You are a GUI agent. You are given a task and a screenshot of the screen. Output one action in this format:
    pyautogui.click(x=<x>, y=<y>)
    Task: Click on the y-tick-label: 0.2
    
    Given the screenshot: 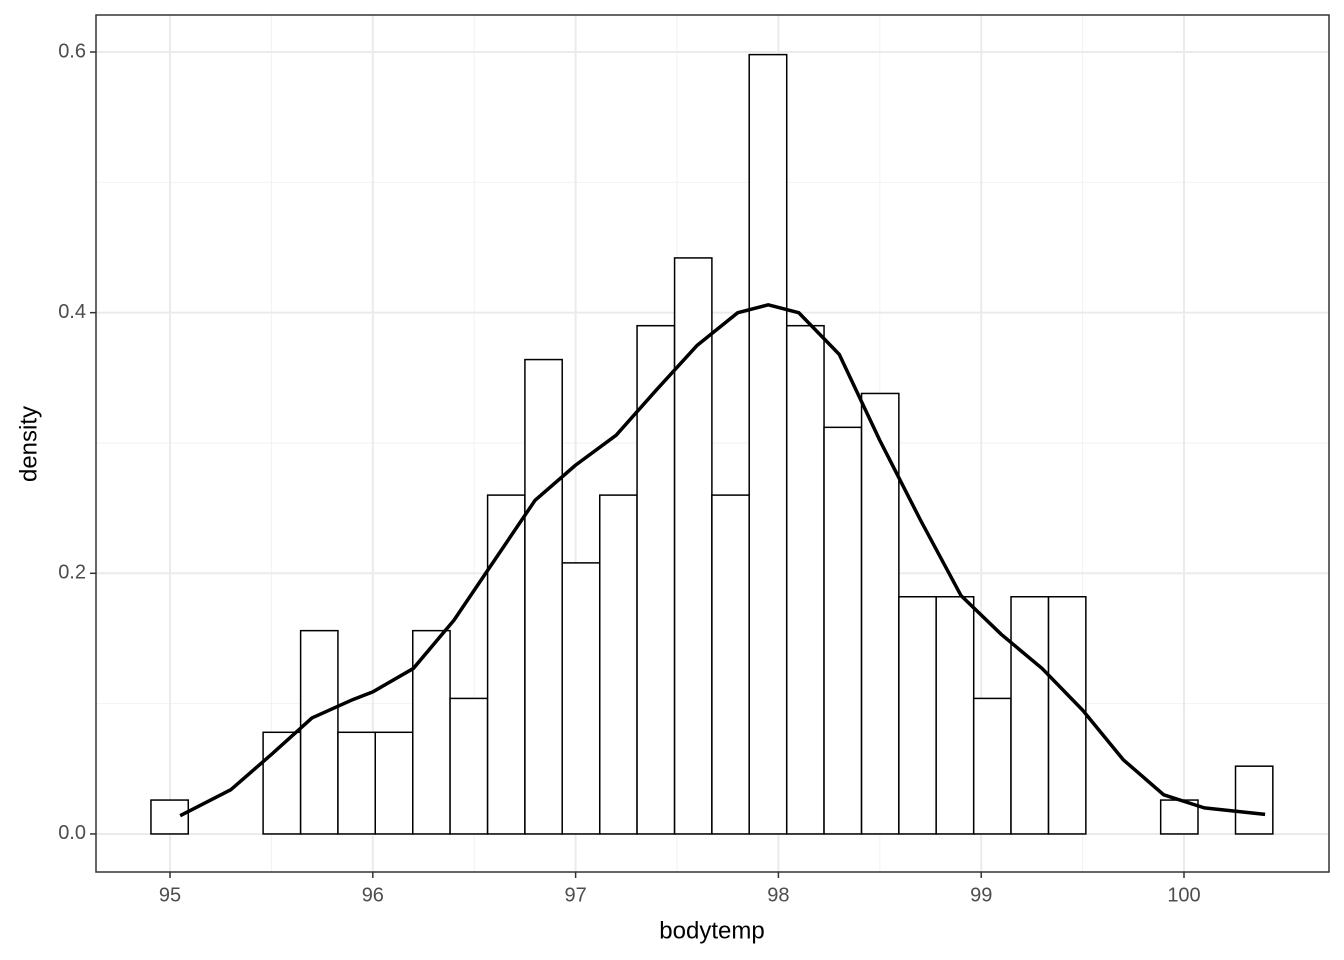 What is the action you would take?
    pyautogui.click(x=72, y=573)
    